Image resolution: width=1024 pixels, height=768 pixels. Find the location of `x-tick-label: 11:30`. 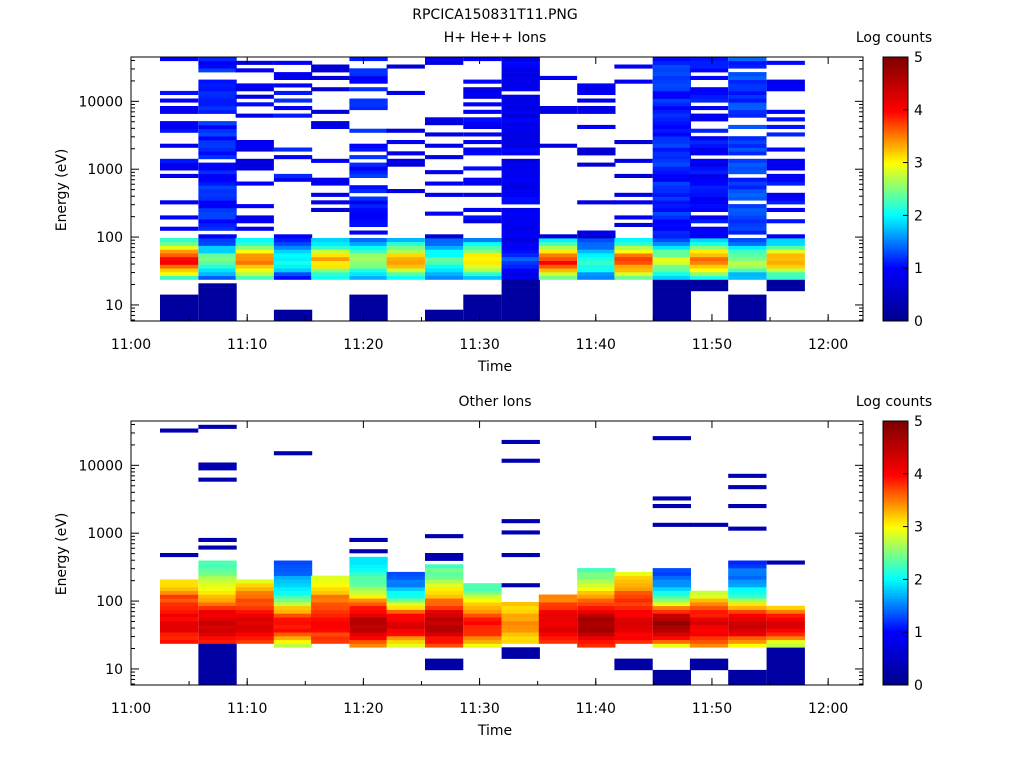

x-tick-label: 11:30 is located at coordinates (479, 345).